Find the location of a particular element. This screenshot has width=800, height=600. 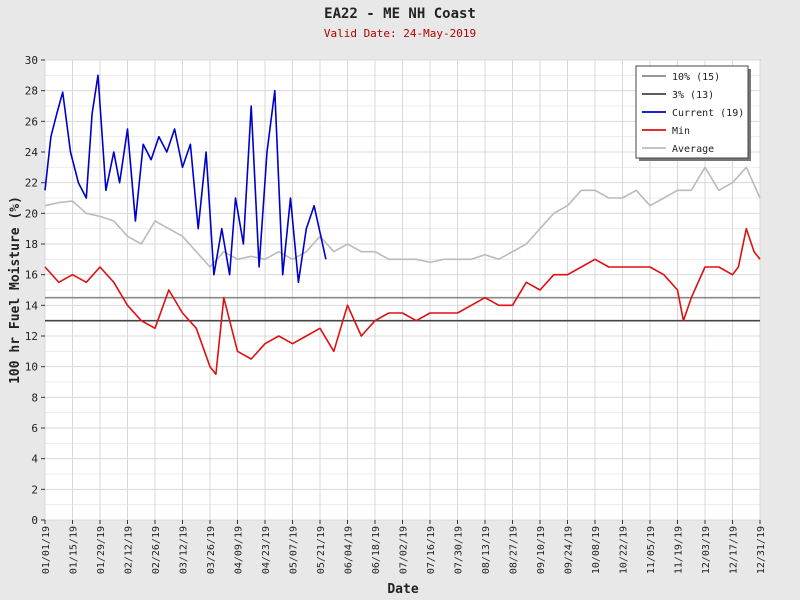

y-tick-label: 4 is located at coordinates (34, 459).